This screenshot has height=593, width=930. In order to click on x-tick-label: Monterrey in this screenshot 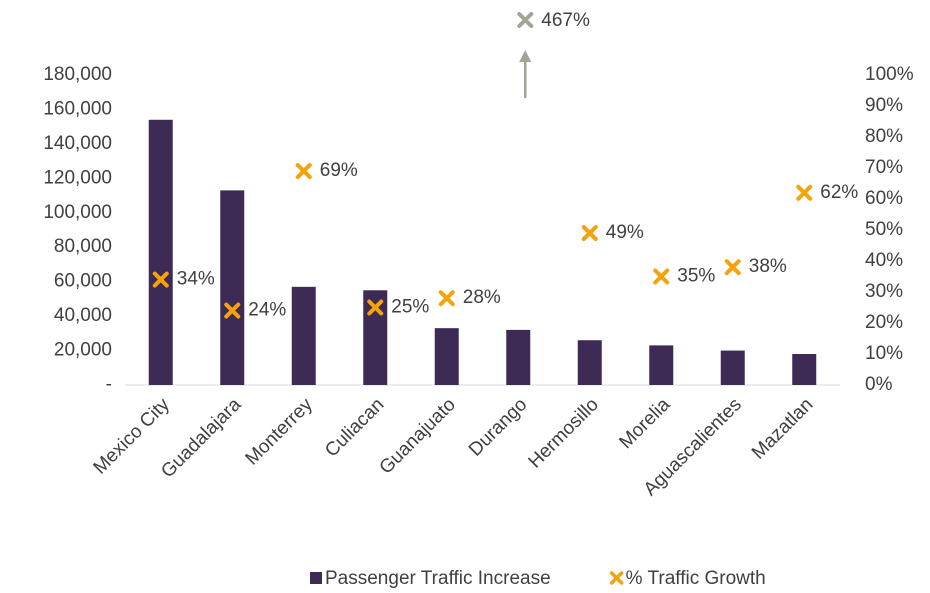, I will do `click(280, 432)`.